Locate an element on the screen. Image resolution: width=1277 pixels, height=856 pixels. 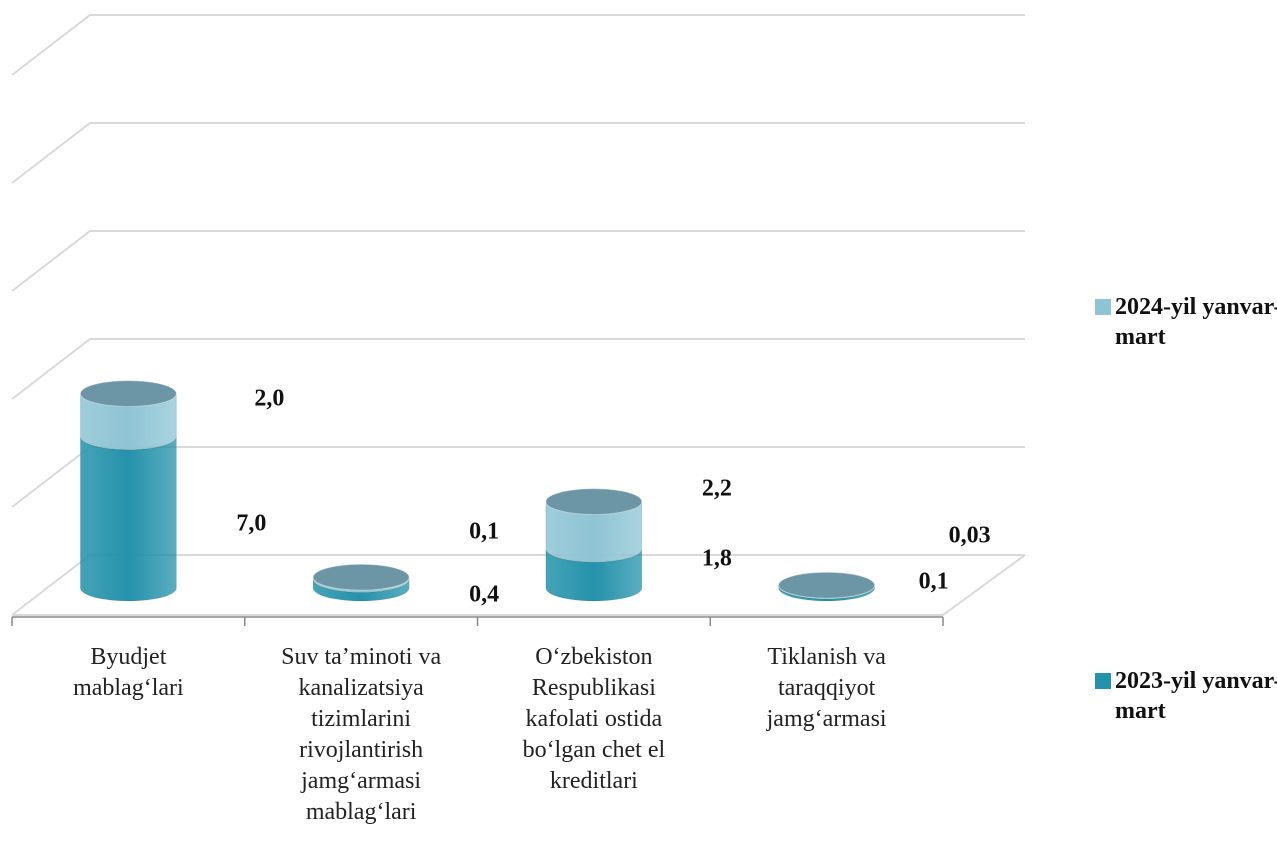
floor-edge is located at coordinates (519, 585).